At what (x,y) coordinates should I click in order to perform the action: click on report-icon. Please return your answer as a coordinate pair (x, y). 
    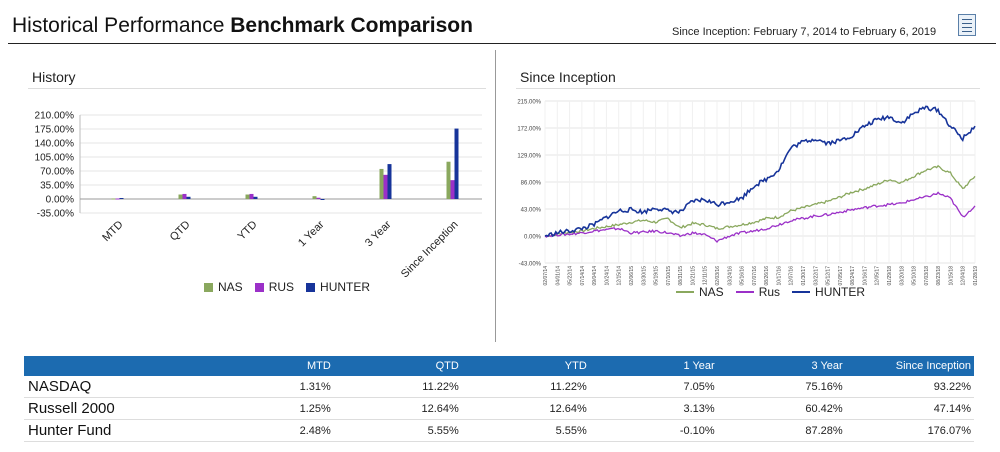
    Looking at the image, I should click on (967, 25).